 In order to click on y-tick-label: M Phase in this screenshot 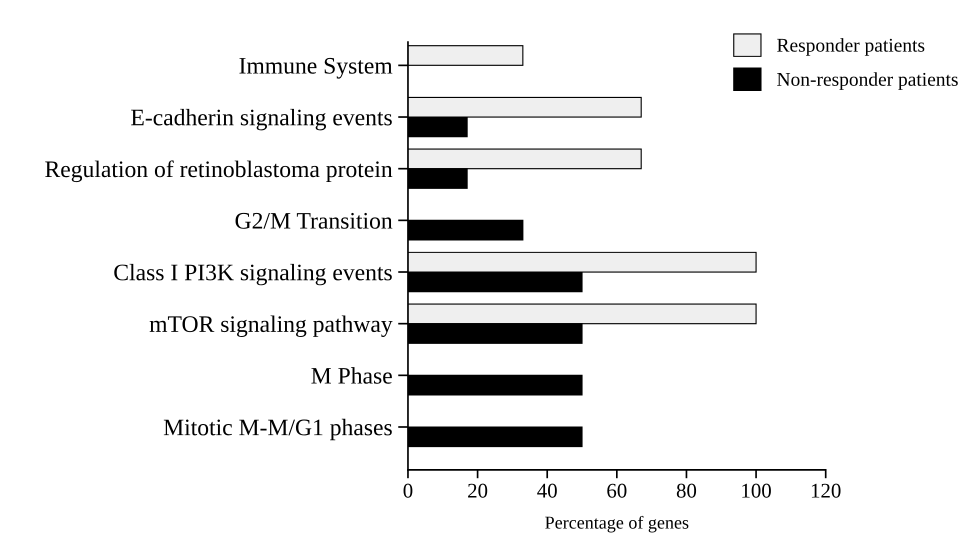, I will do `click(351, 375)`.